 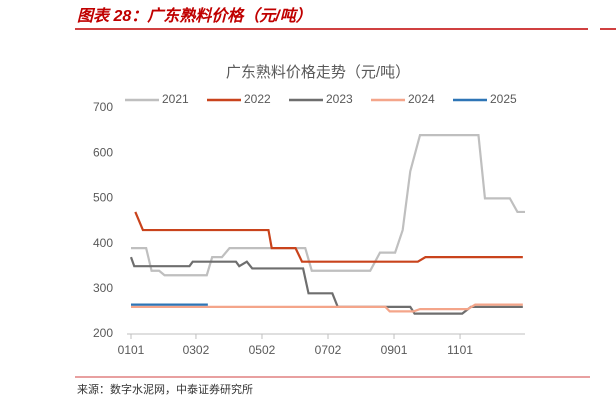 I want to click on source: 来源：数字水泥网，中泰证券研究所, so click(x=165, y=389).